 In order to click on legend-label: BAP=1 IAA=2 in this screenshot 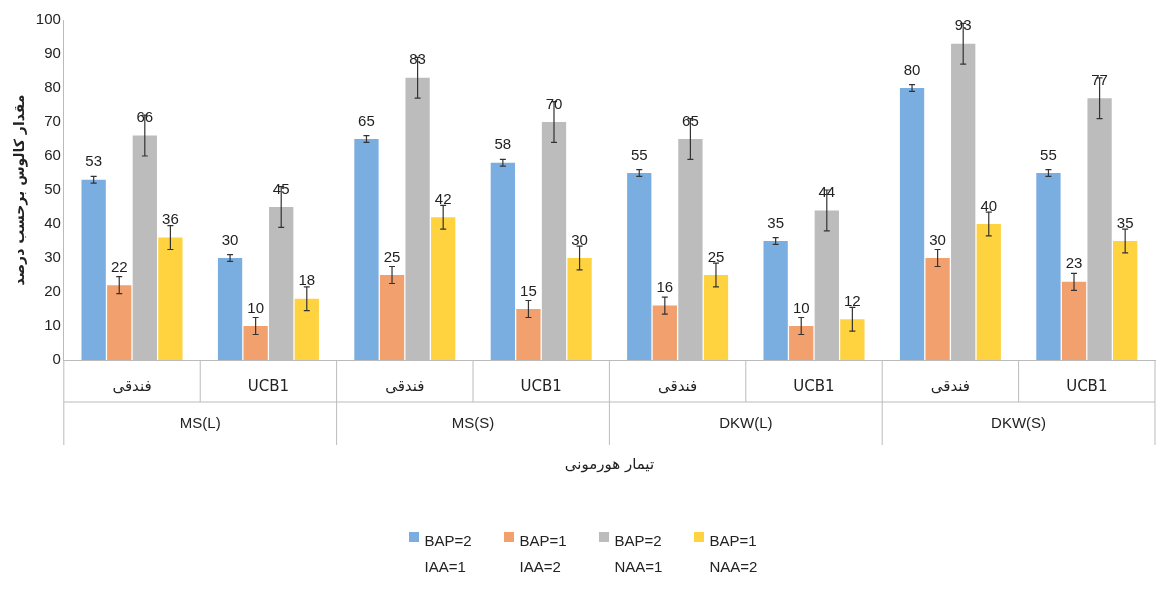, I will do `click(543, 554)`.